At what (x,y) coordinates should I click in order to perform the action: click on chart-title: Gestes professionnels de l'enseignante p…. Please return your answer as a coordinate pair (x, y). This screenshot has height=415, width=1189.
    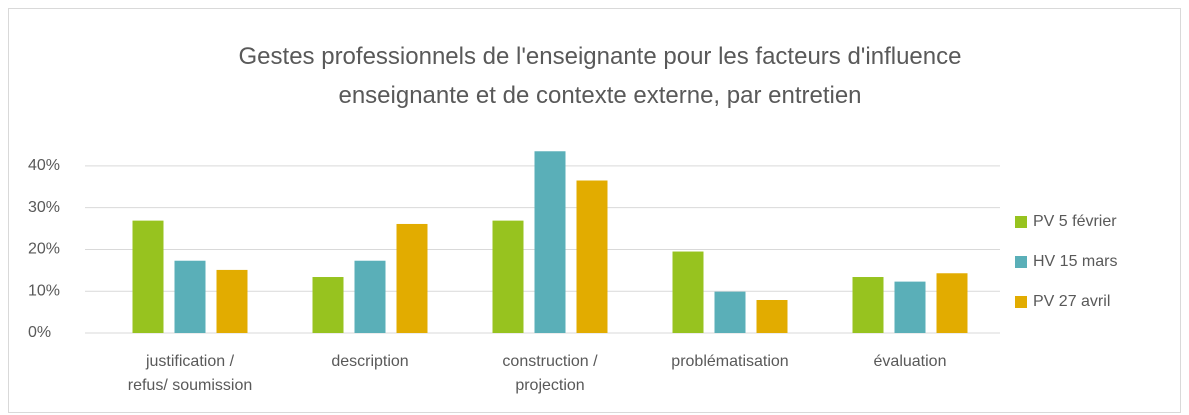
    Looking at the image, I should click on (600, 76).